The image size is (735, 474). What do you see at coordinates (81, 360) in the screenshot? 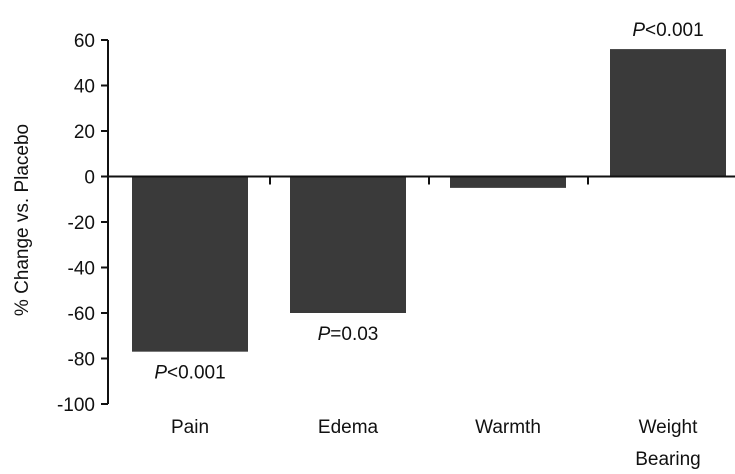
I see `y-tick-label: -80` at bounding box center [81, 360].